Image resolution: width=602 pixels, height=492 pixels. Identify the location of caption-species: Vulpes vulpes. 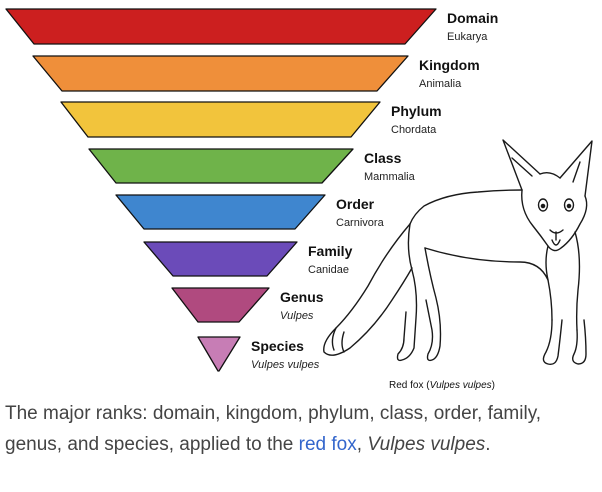
(426, 444).